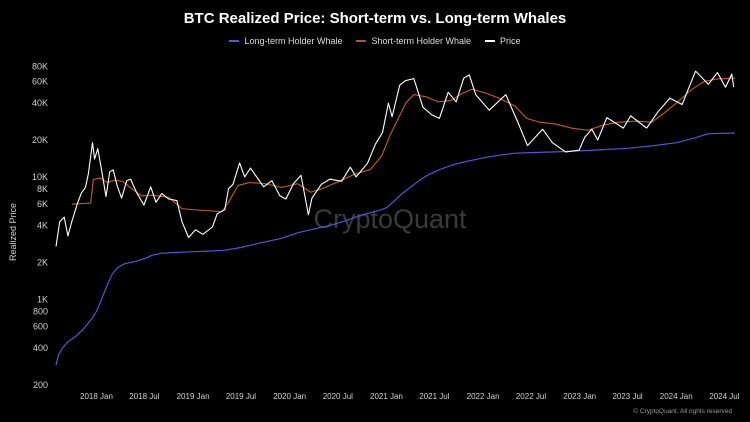 The image size is (750, 422). Describe the element at coordinates (724, 396) in the screenshot. I see `x-tick-label: 2024 Jul` at that location.